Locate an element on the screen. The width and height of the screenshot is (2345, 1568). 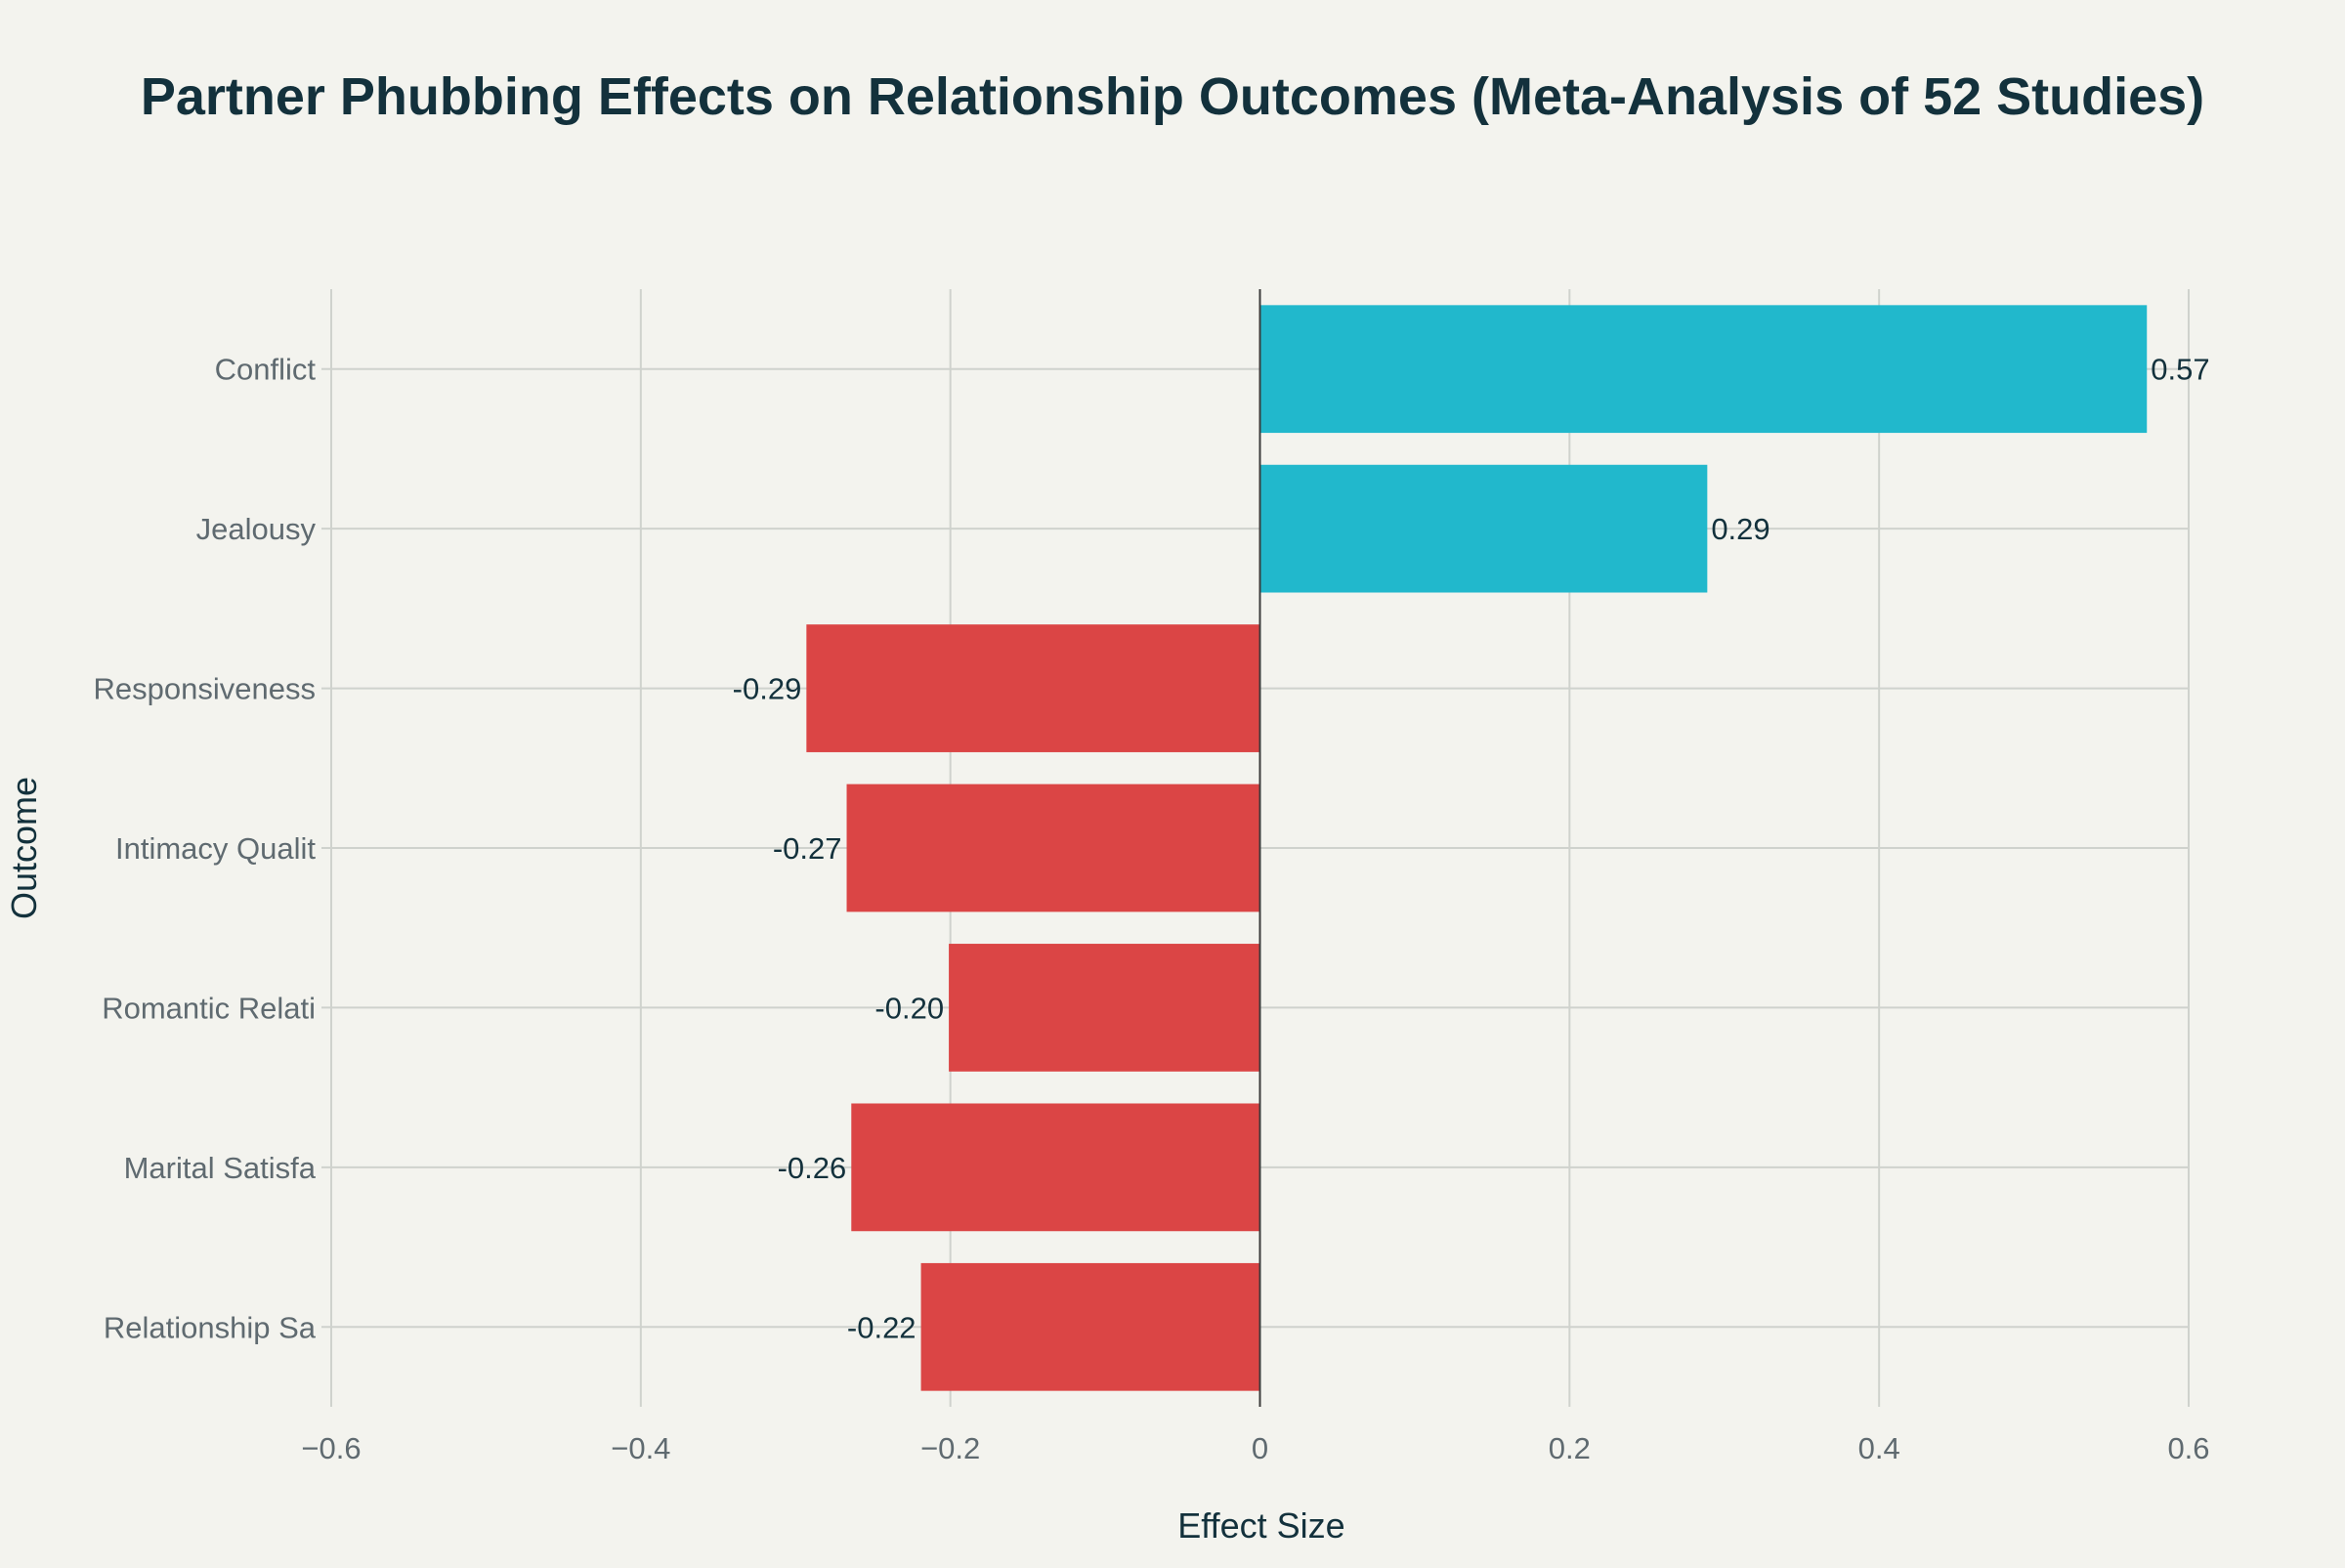
x-tick-label: −0.2 is located at coordinates (950, 1448).